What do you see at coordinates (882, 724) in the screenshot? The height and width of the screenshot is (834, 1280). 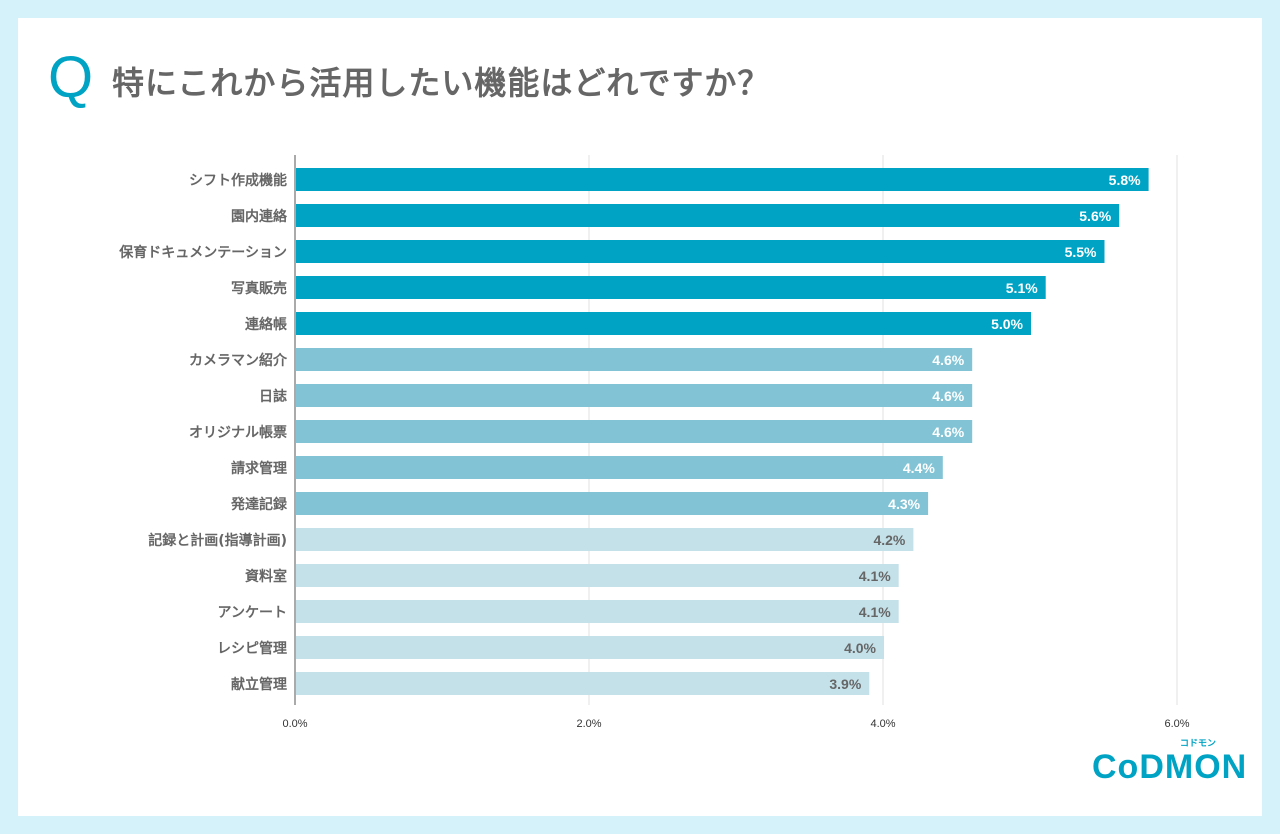 I see `x-tick-label: 4.0%` at bounding box center [882, 724].